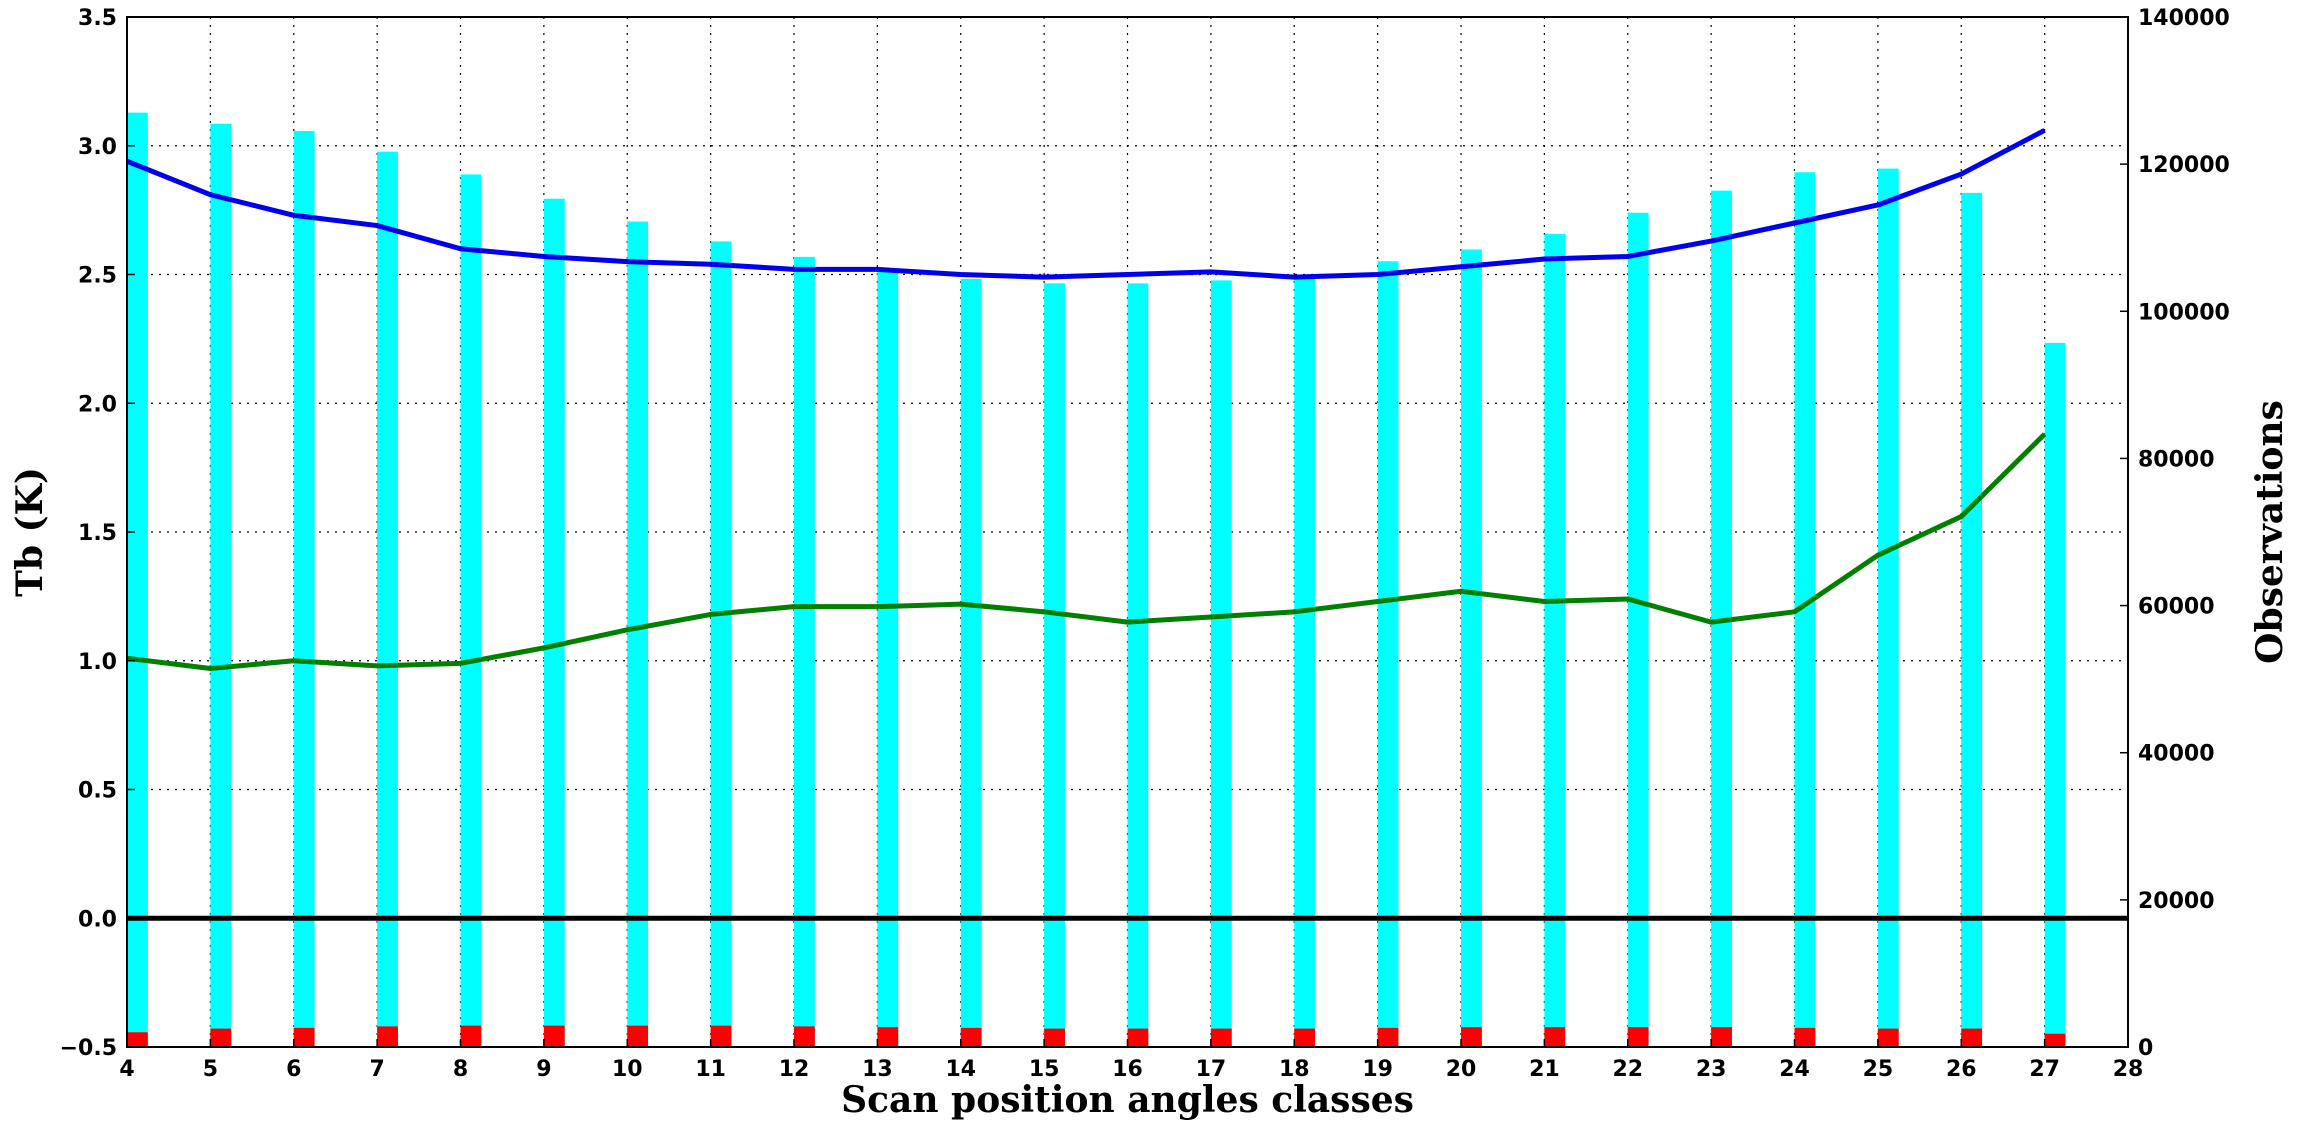  Describe the element at coordinates (2128, 1069) in the screenshot. I see `x-tick-label: 28` at that location.